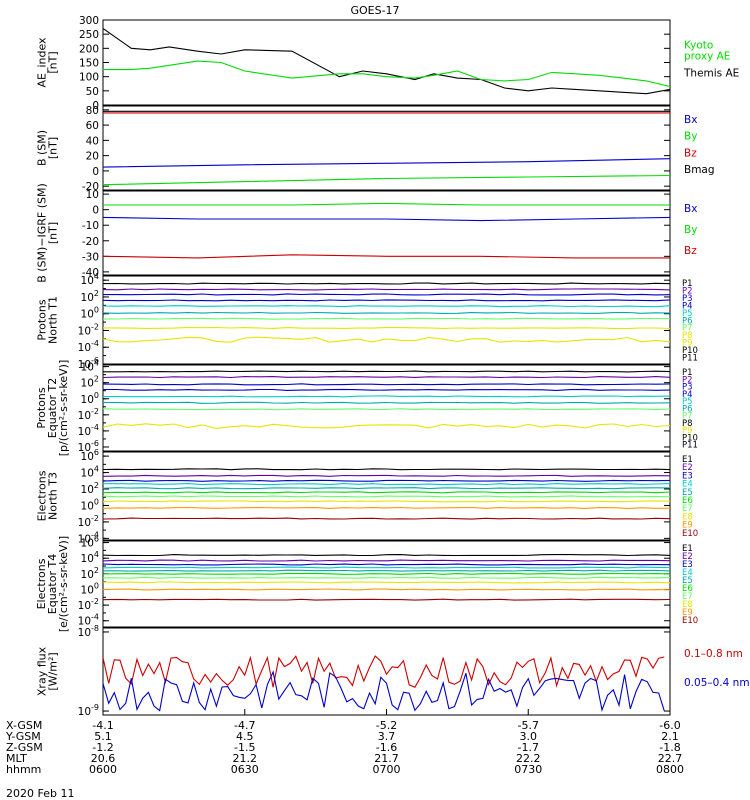 This screenshot has width=750, height=800. What do you see at coordinates (90, 242) in the screenshot?
I see `y-tick-label: -20` at bounding box center [90, 242].